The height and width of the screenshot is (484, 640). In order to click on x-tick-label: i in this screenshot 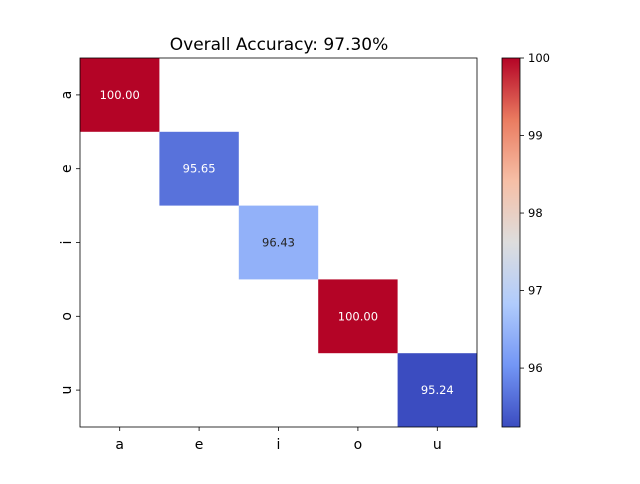, I will do `click(279, 445)`.